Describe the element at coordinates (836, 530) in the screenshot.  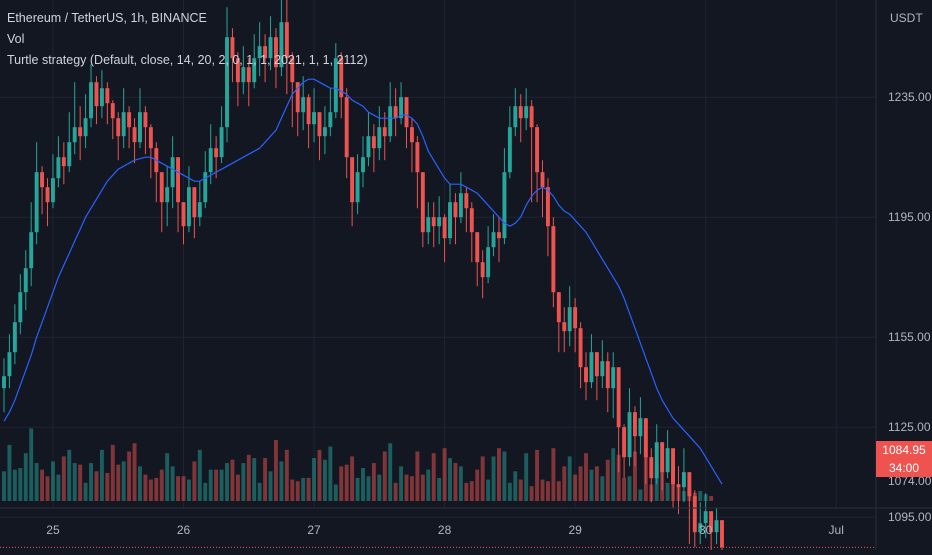
I see `x-tick-label: Jul` at that location.